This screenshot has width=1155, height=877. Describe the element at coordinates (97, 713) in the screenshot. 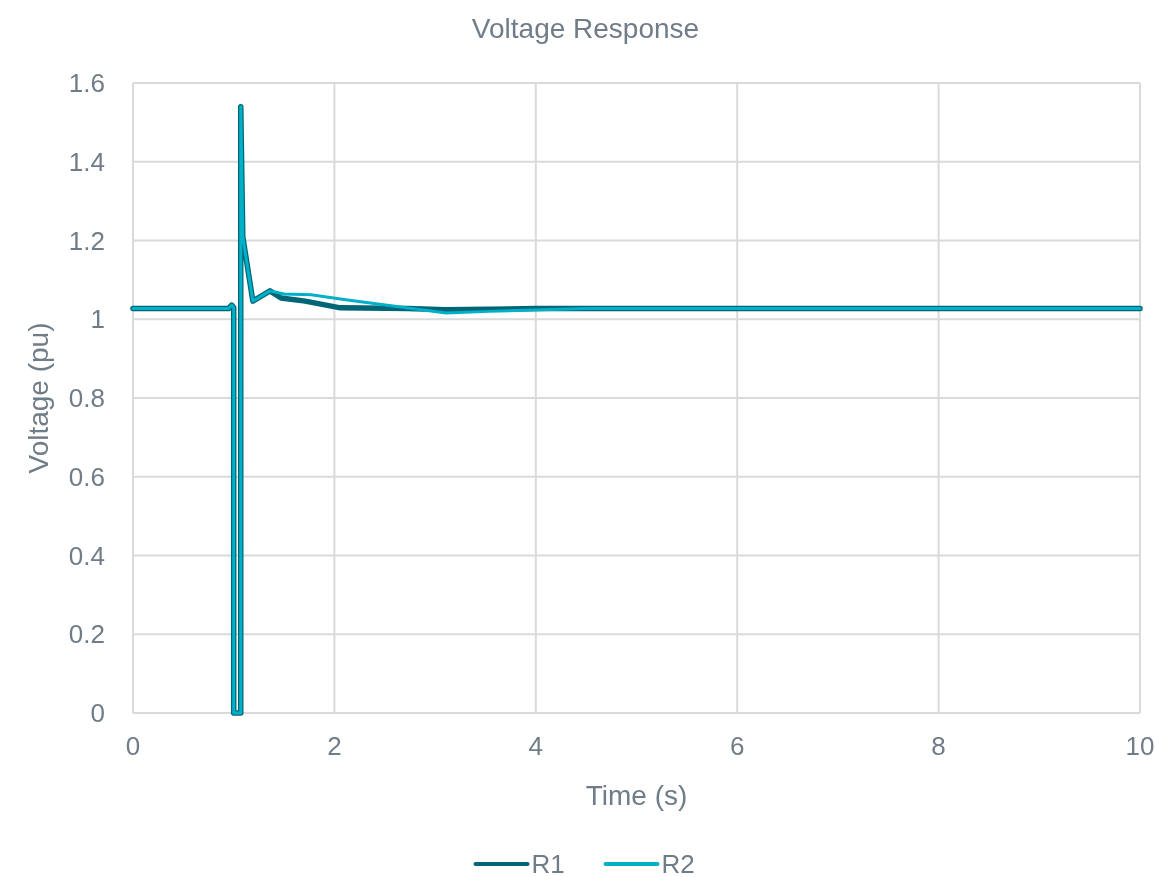

I see `y-tick-label: 0` at that location.